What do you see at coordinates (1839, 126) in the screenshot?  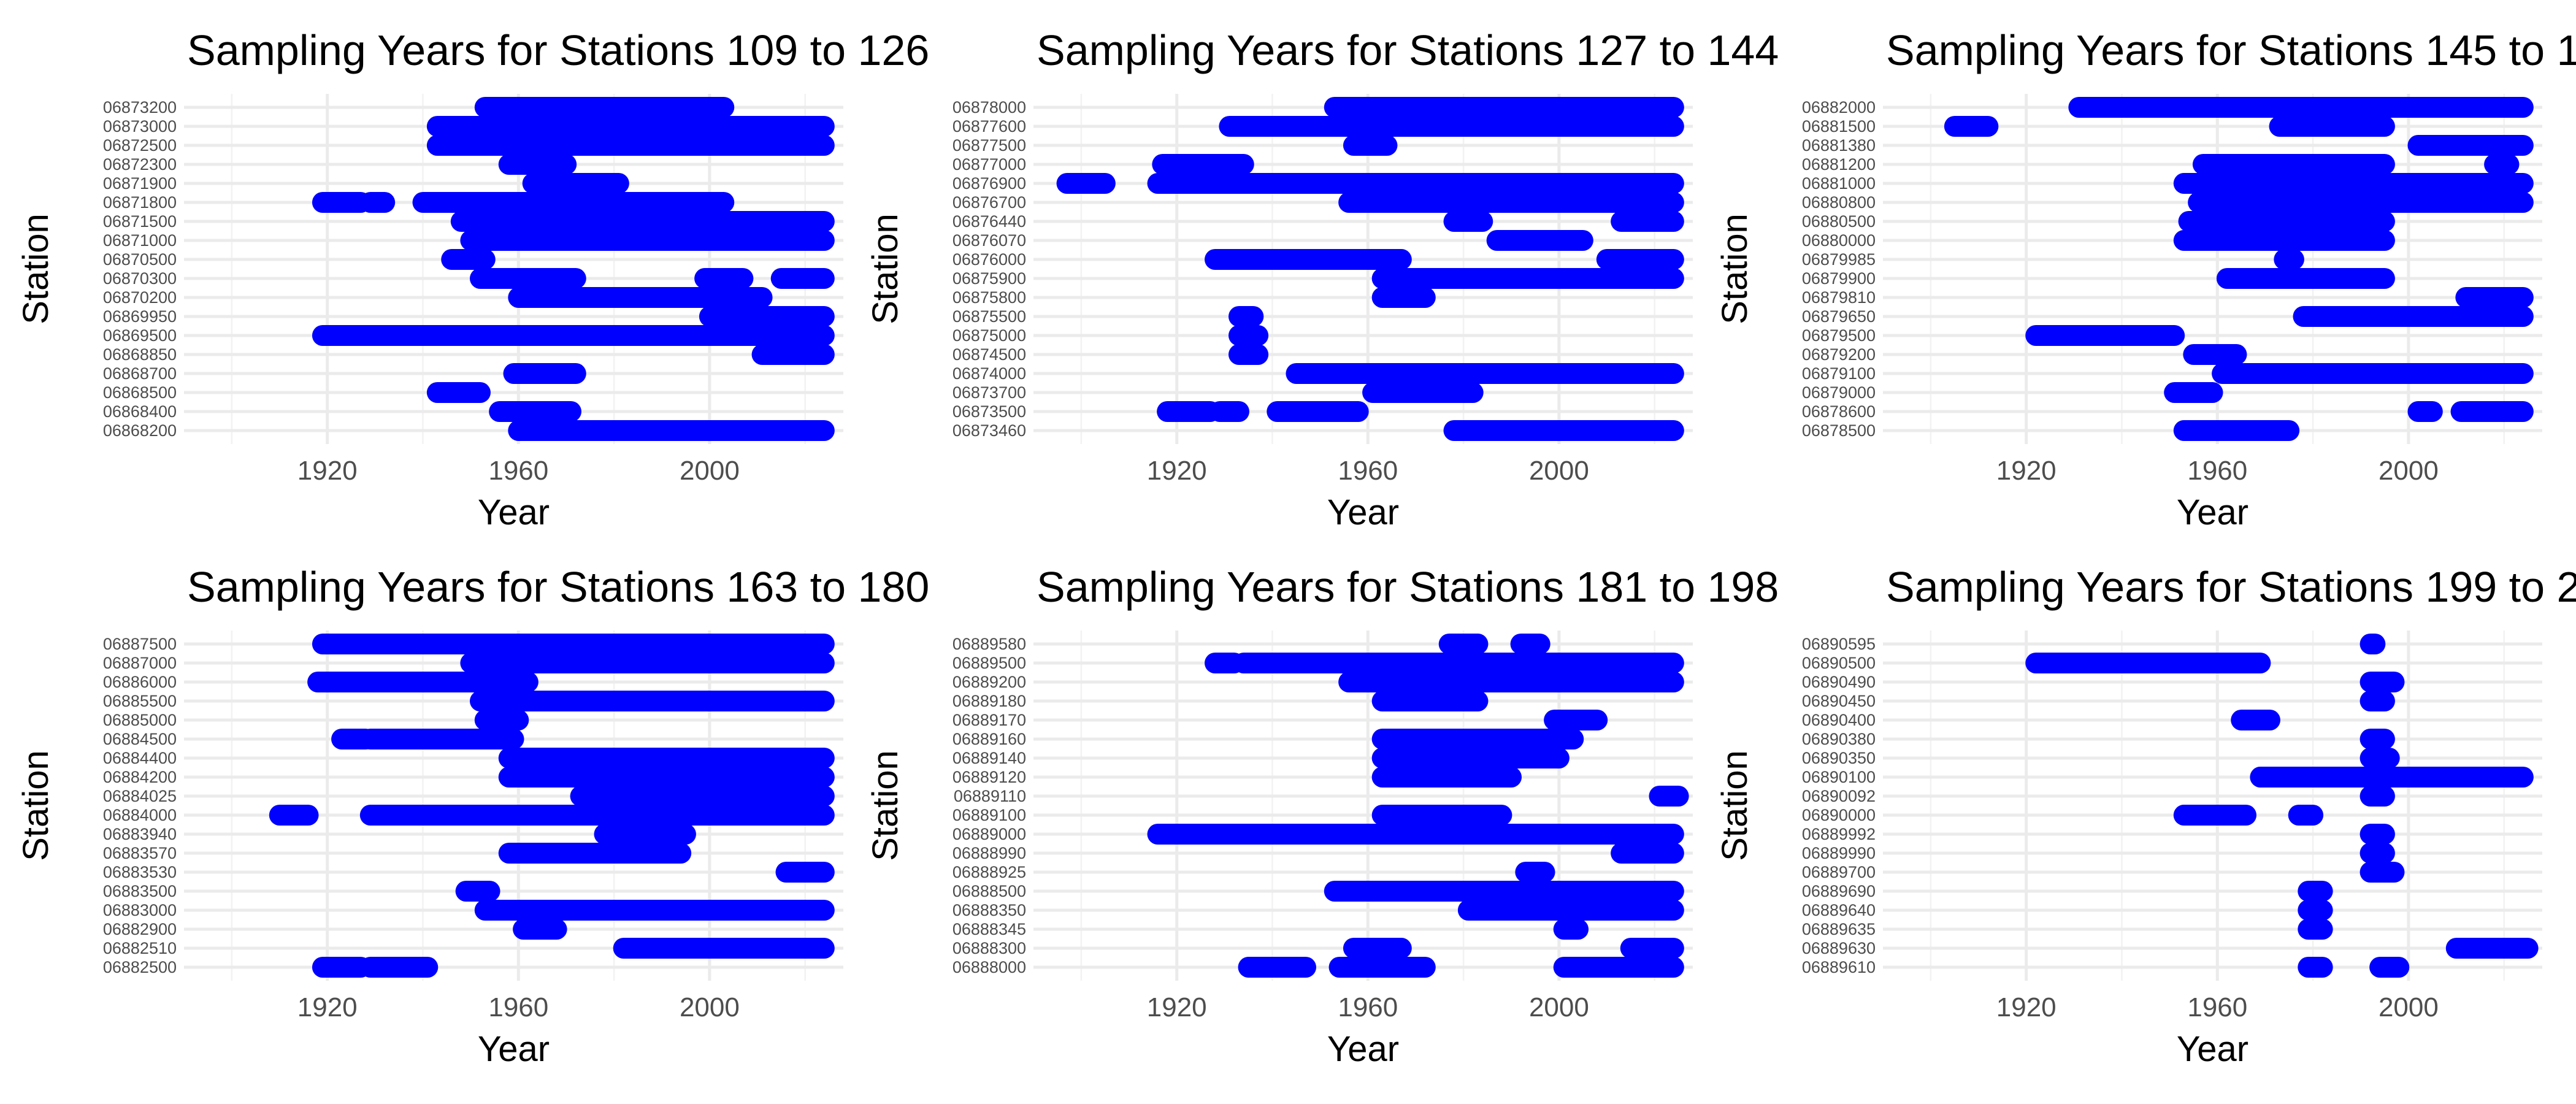 I see `y-tick-label: 06881500` at bounding box center [1839, 126].